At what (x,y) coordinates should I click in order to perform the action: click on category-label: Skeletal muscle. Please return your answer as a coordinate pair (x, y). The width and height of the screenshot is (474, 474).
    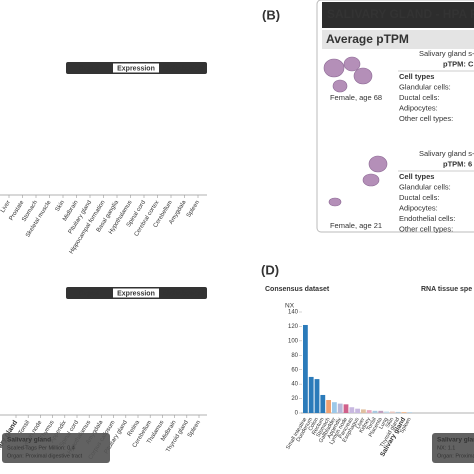
    Looking at the image, I should click on (39, 218).